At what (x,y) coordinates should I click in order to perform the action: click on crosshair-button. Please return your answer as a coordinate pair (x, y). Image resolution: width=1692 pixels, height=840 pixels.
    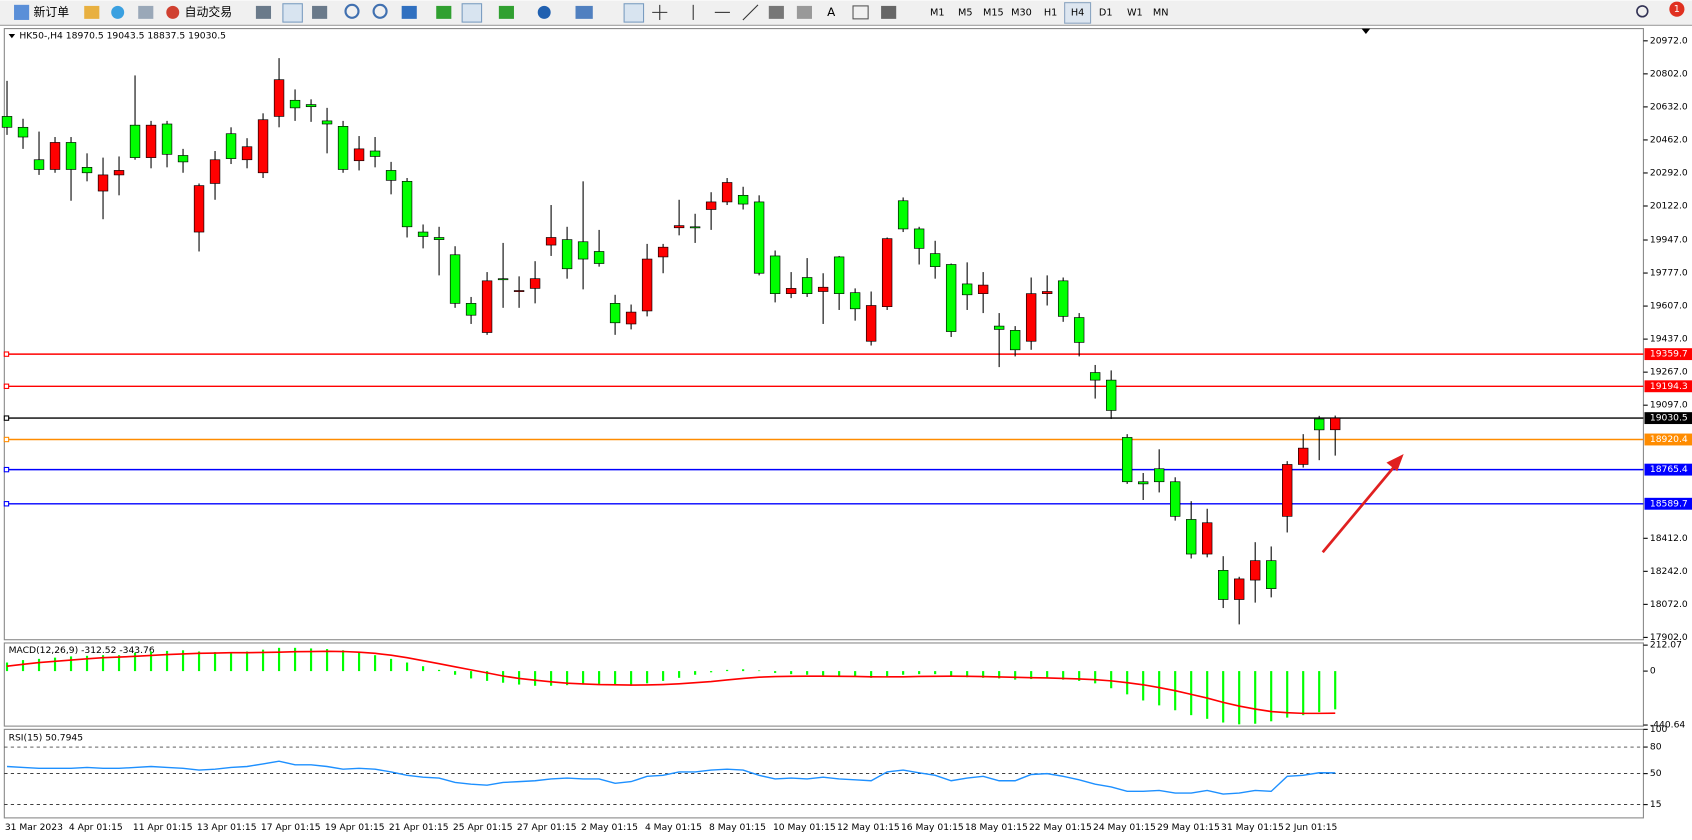
    Looking at the image, I should click on (660, 12).